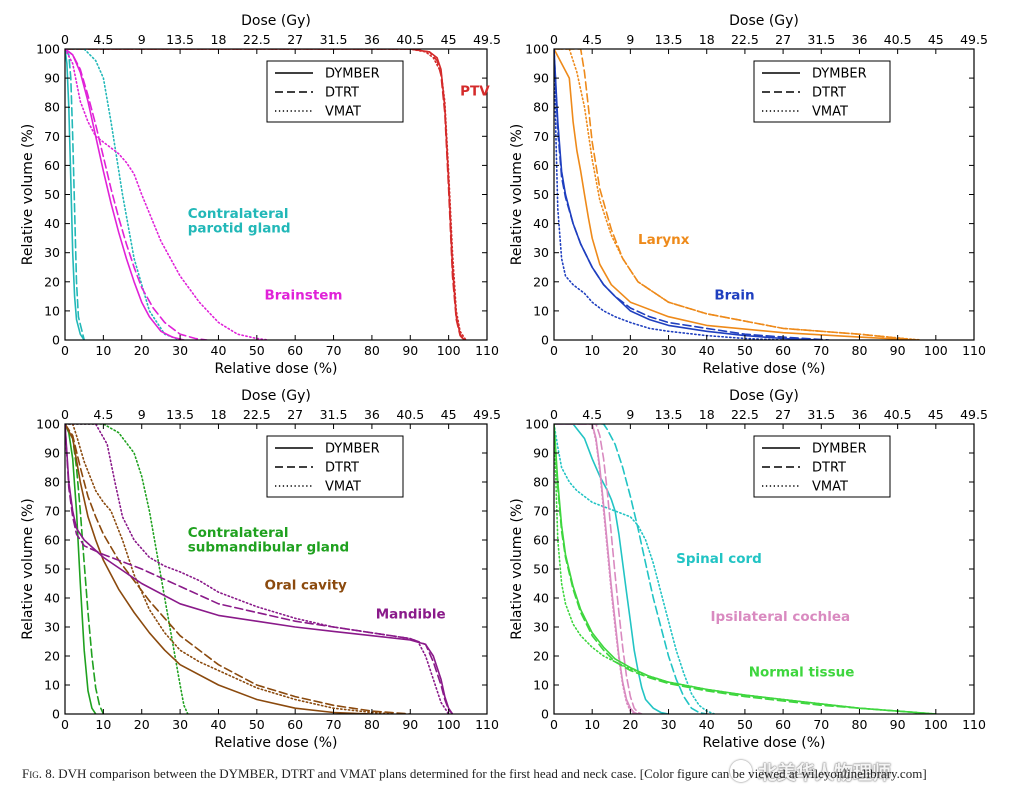 The image size is (1021, 811). I want to click on series-line-contralateral-parotid-gland-vmat, so click(123, 194).